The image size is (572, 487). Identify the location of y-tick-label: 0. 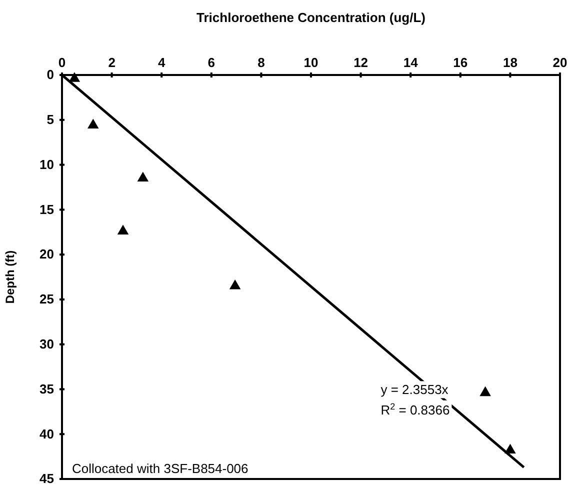
(50, 74).